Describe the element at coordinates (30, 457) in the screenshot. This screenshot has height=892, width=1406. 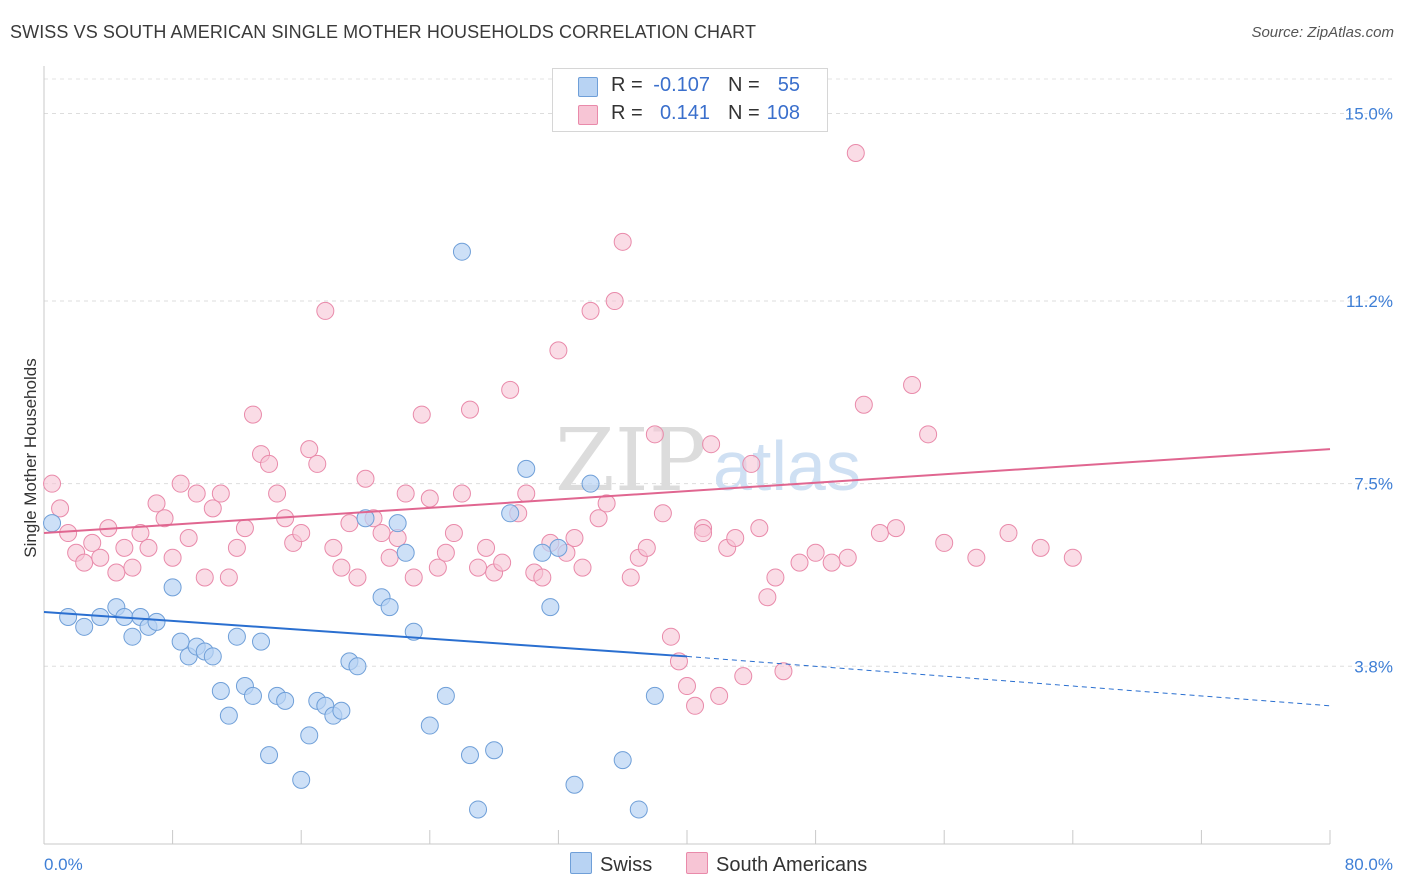
I see `y-axis-label: Single Mother Households` at that location.